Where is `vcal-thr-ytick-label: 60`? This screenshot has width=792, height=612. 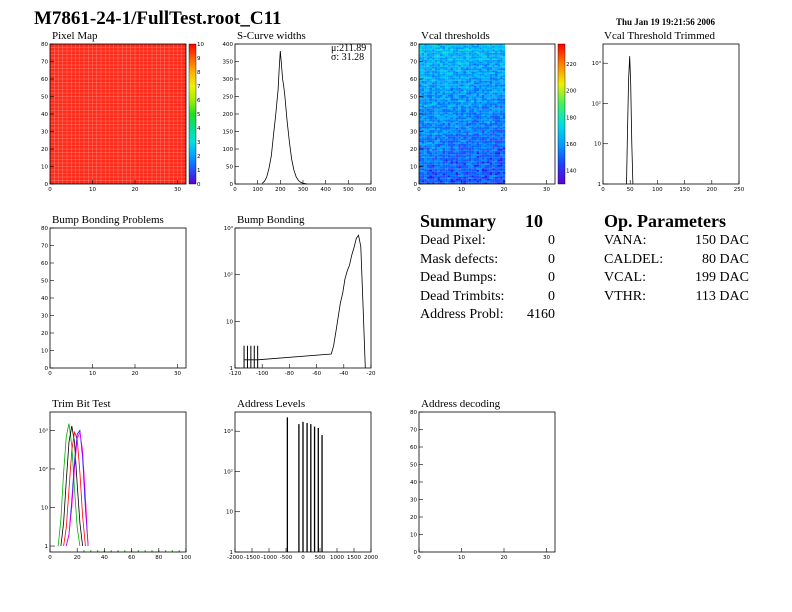
vcal-thr-ytick-label: 60 is located at coordinates (413, 80).